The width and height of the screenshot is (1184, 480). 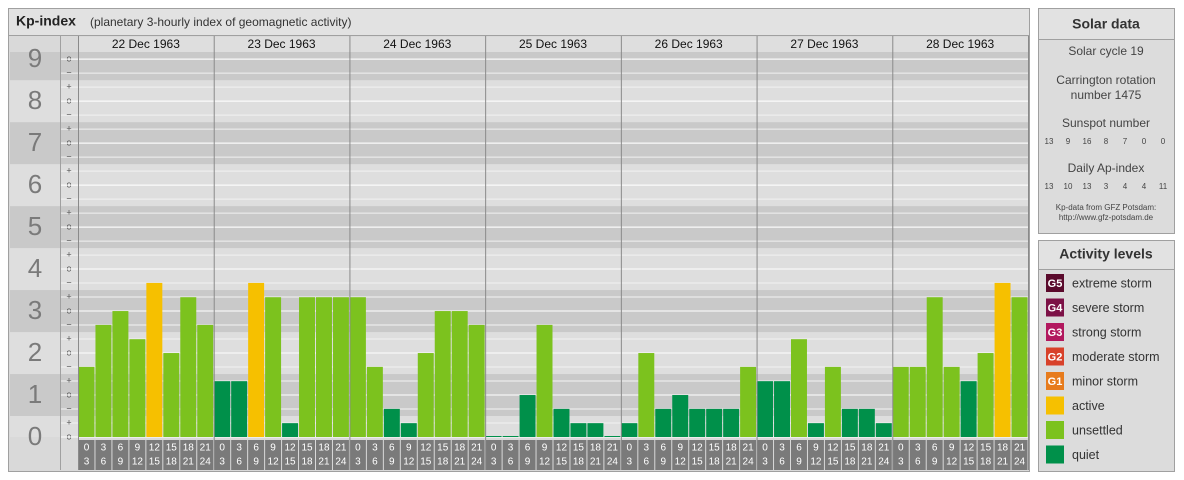 I want to click on level-badge: G3, so click(x=1055, y=333).